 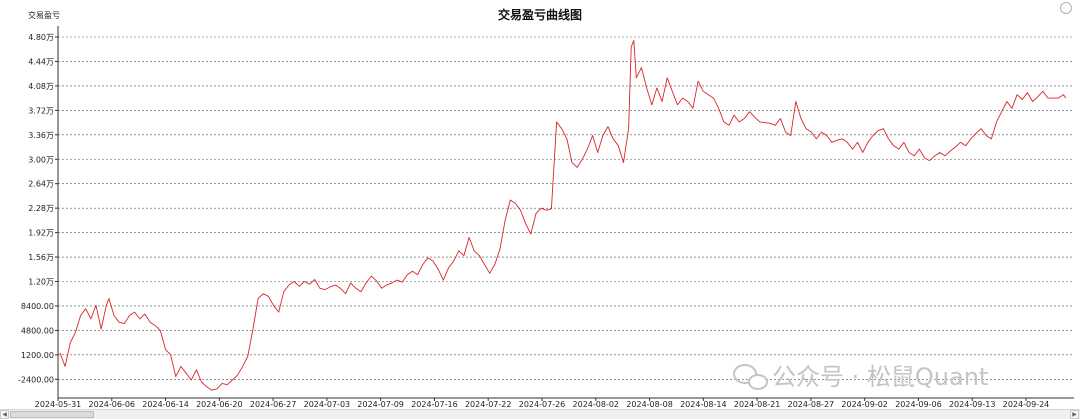 What do you see at coordinates (37, 355) in the screenshot?
I see `y-tick-label: 1200.00` at bounding box center [37, 355].